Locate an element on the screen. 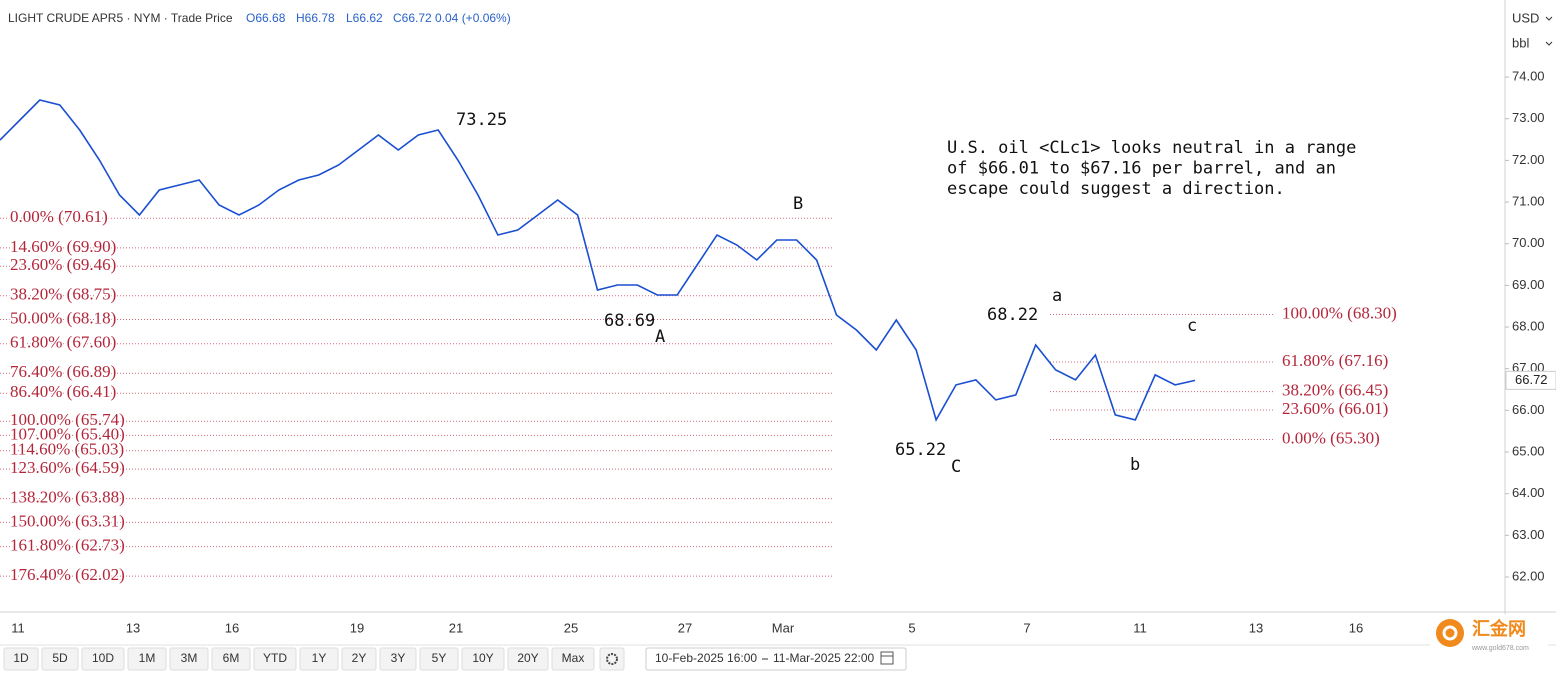 The image size is (1556, 673). range-button-label: 10D is located at coordinates (103, 658).